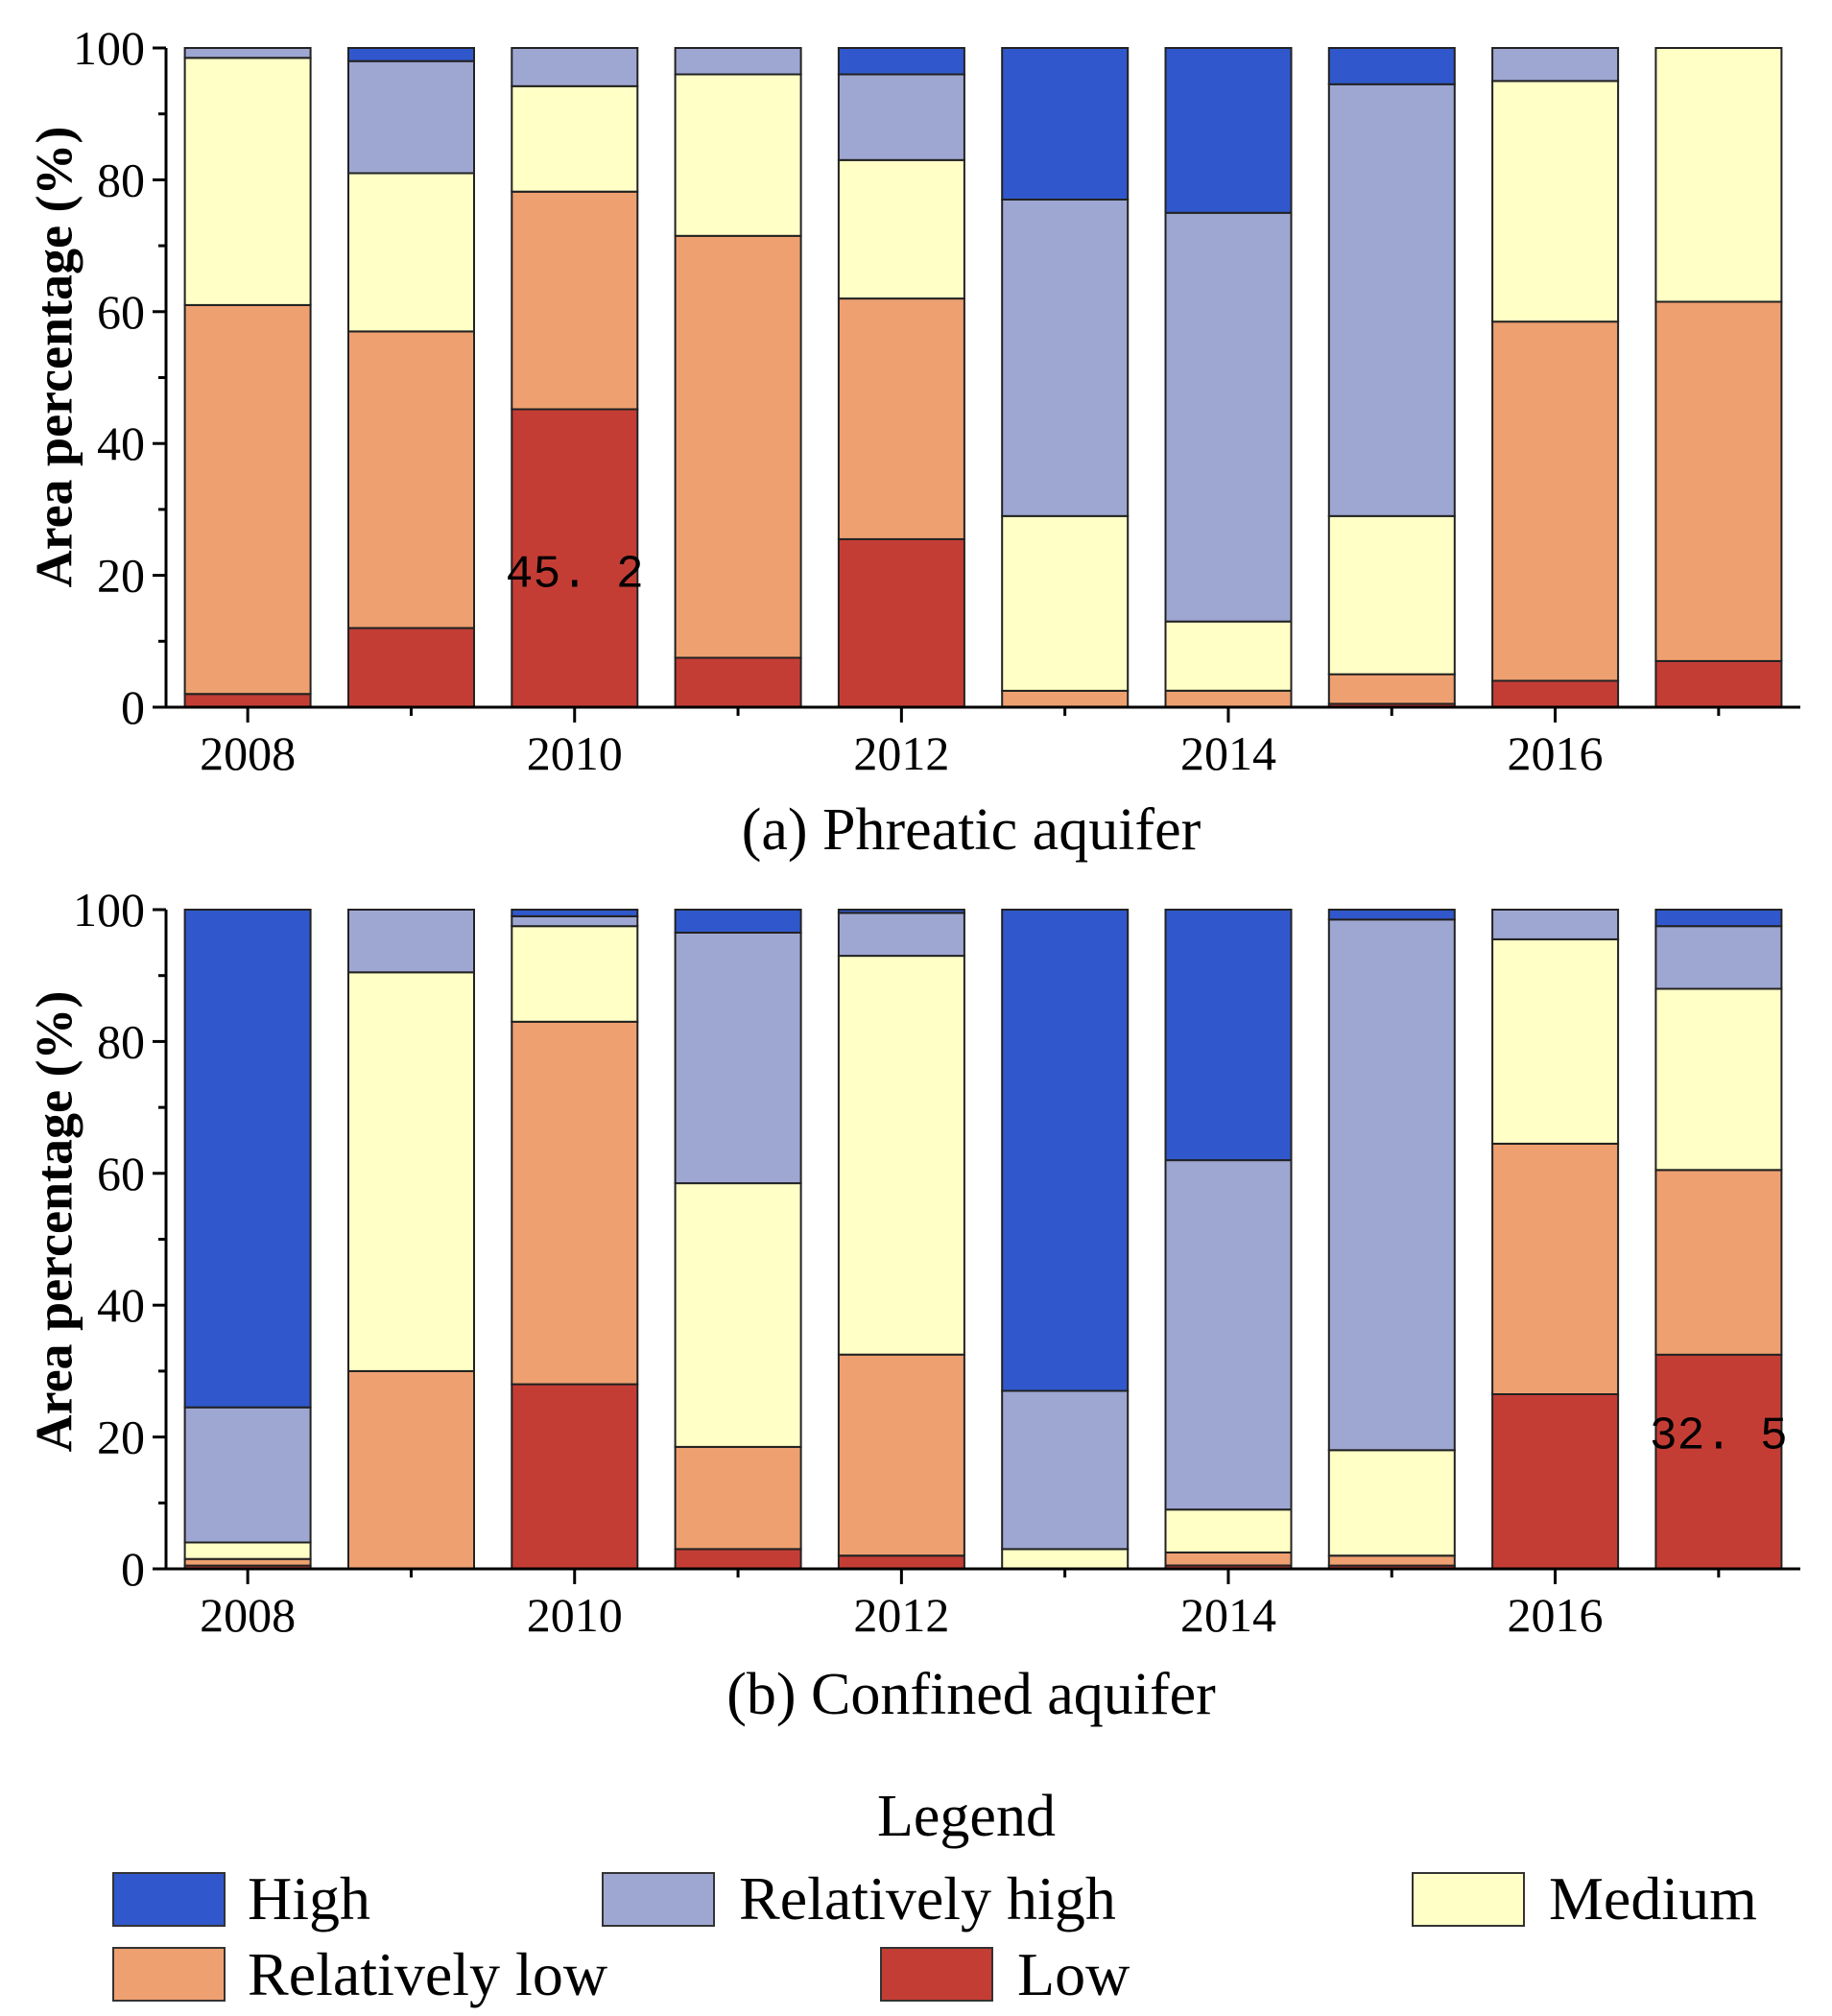  I want to click on legend-item-relatively-low: Relatively low, so click(359, 1974).